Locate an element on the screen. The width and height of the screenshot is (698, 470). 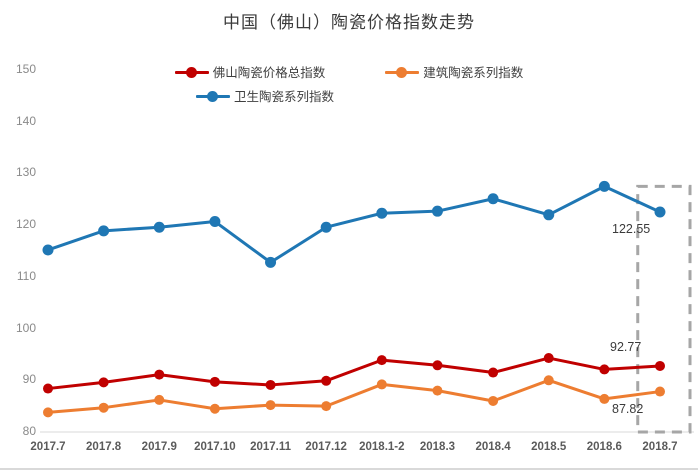
y-axis-tick-label: 130 is located at coordinates (25, 172).